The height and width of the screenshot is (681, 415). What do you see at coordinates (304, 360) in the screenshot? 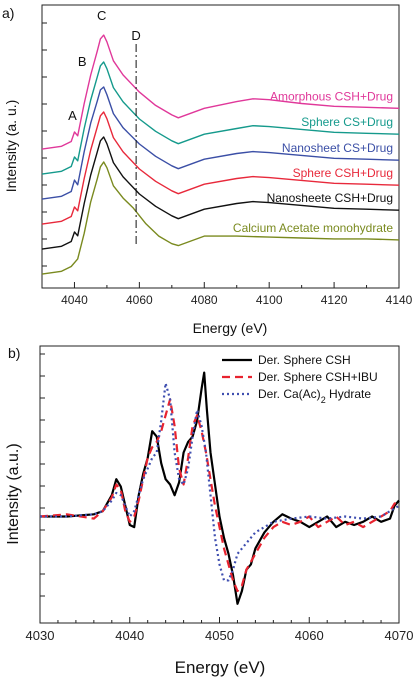
I see `legend-entry: Der. Sphere CSH` at bounding box center [304, 360].